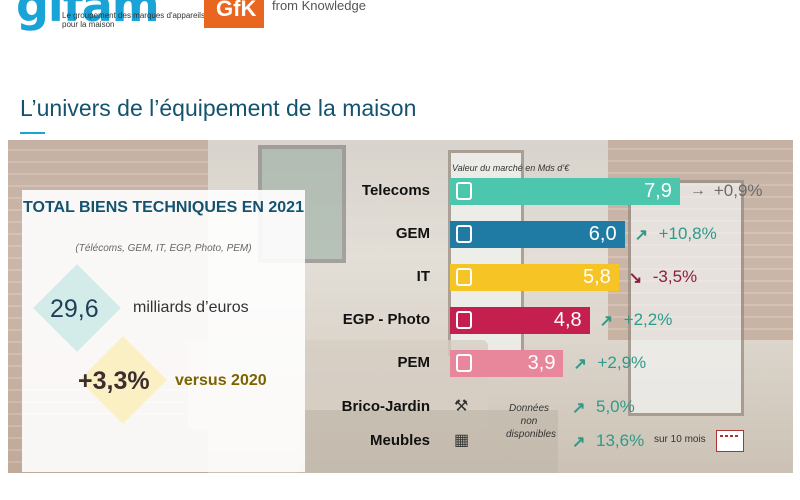 This screenshot has width=800, height=500. Describe the element at coordinates (567, 320) in the screenshot. I see `bar-value-label: 4,8` at that location.